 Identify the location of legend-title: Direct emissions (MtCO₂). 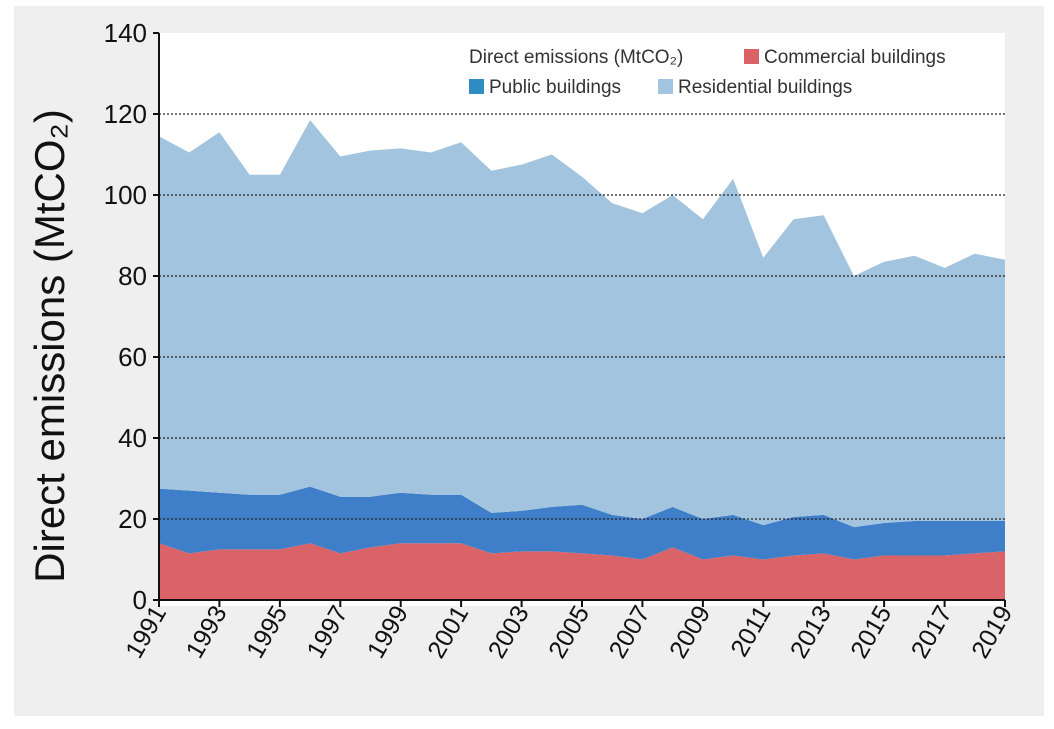
(576, 57).